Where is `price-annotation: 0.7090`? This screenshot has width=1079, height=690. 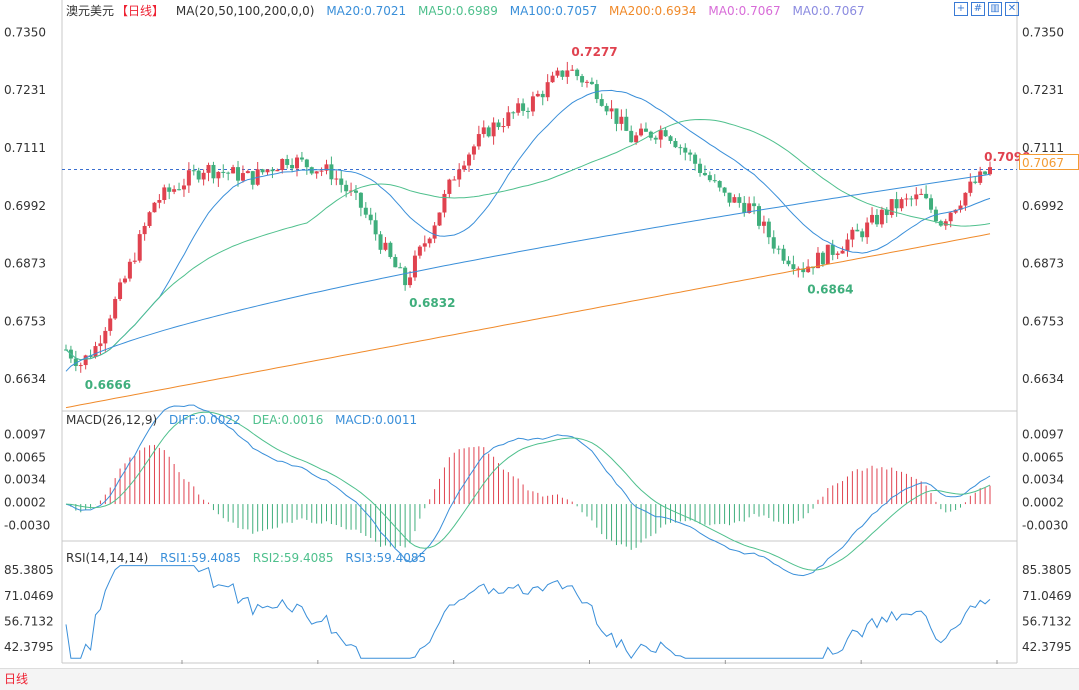 price-annotation: 0.7090 is located at coordinates (1007, 157).